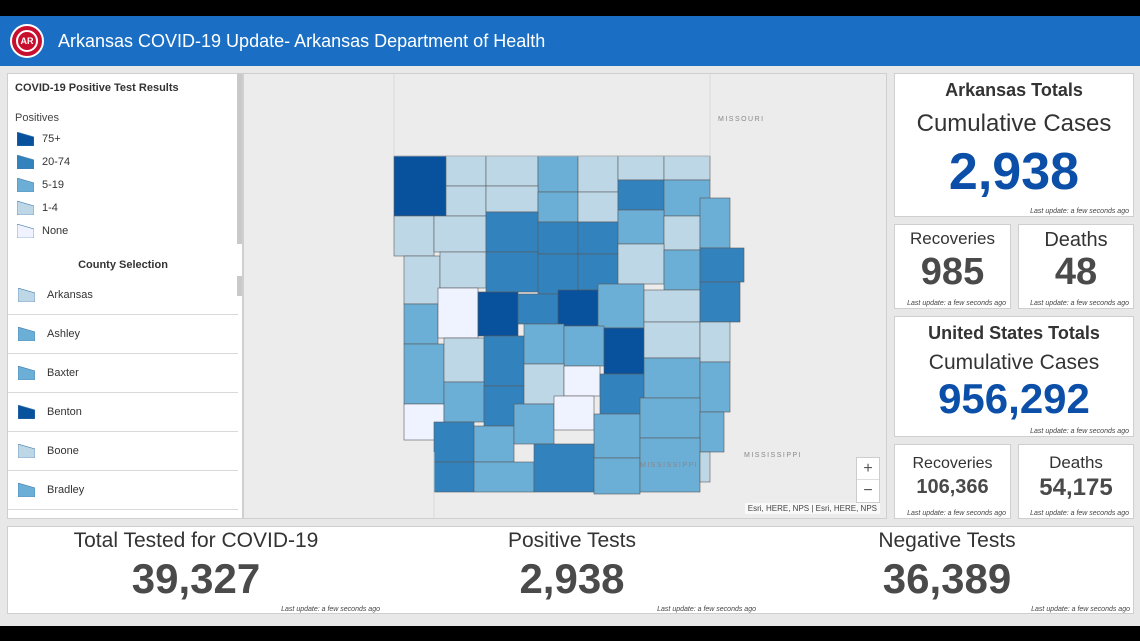 This screenshot has width=1140, height=641. I want to click on county-item-baxter: Baxter, so click(123, 373).